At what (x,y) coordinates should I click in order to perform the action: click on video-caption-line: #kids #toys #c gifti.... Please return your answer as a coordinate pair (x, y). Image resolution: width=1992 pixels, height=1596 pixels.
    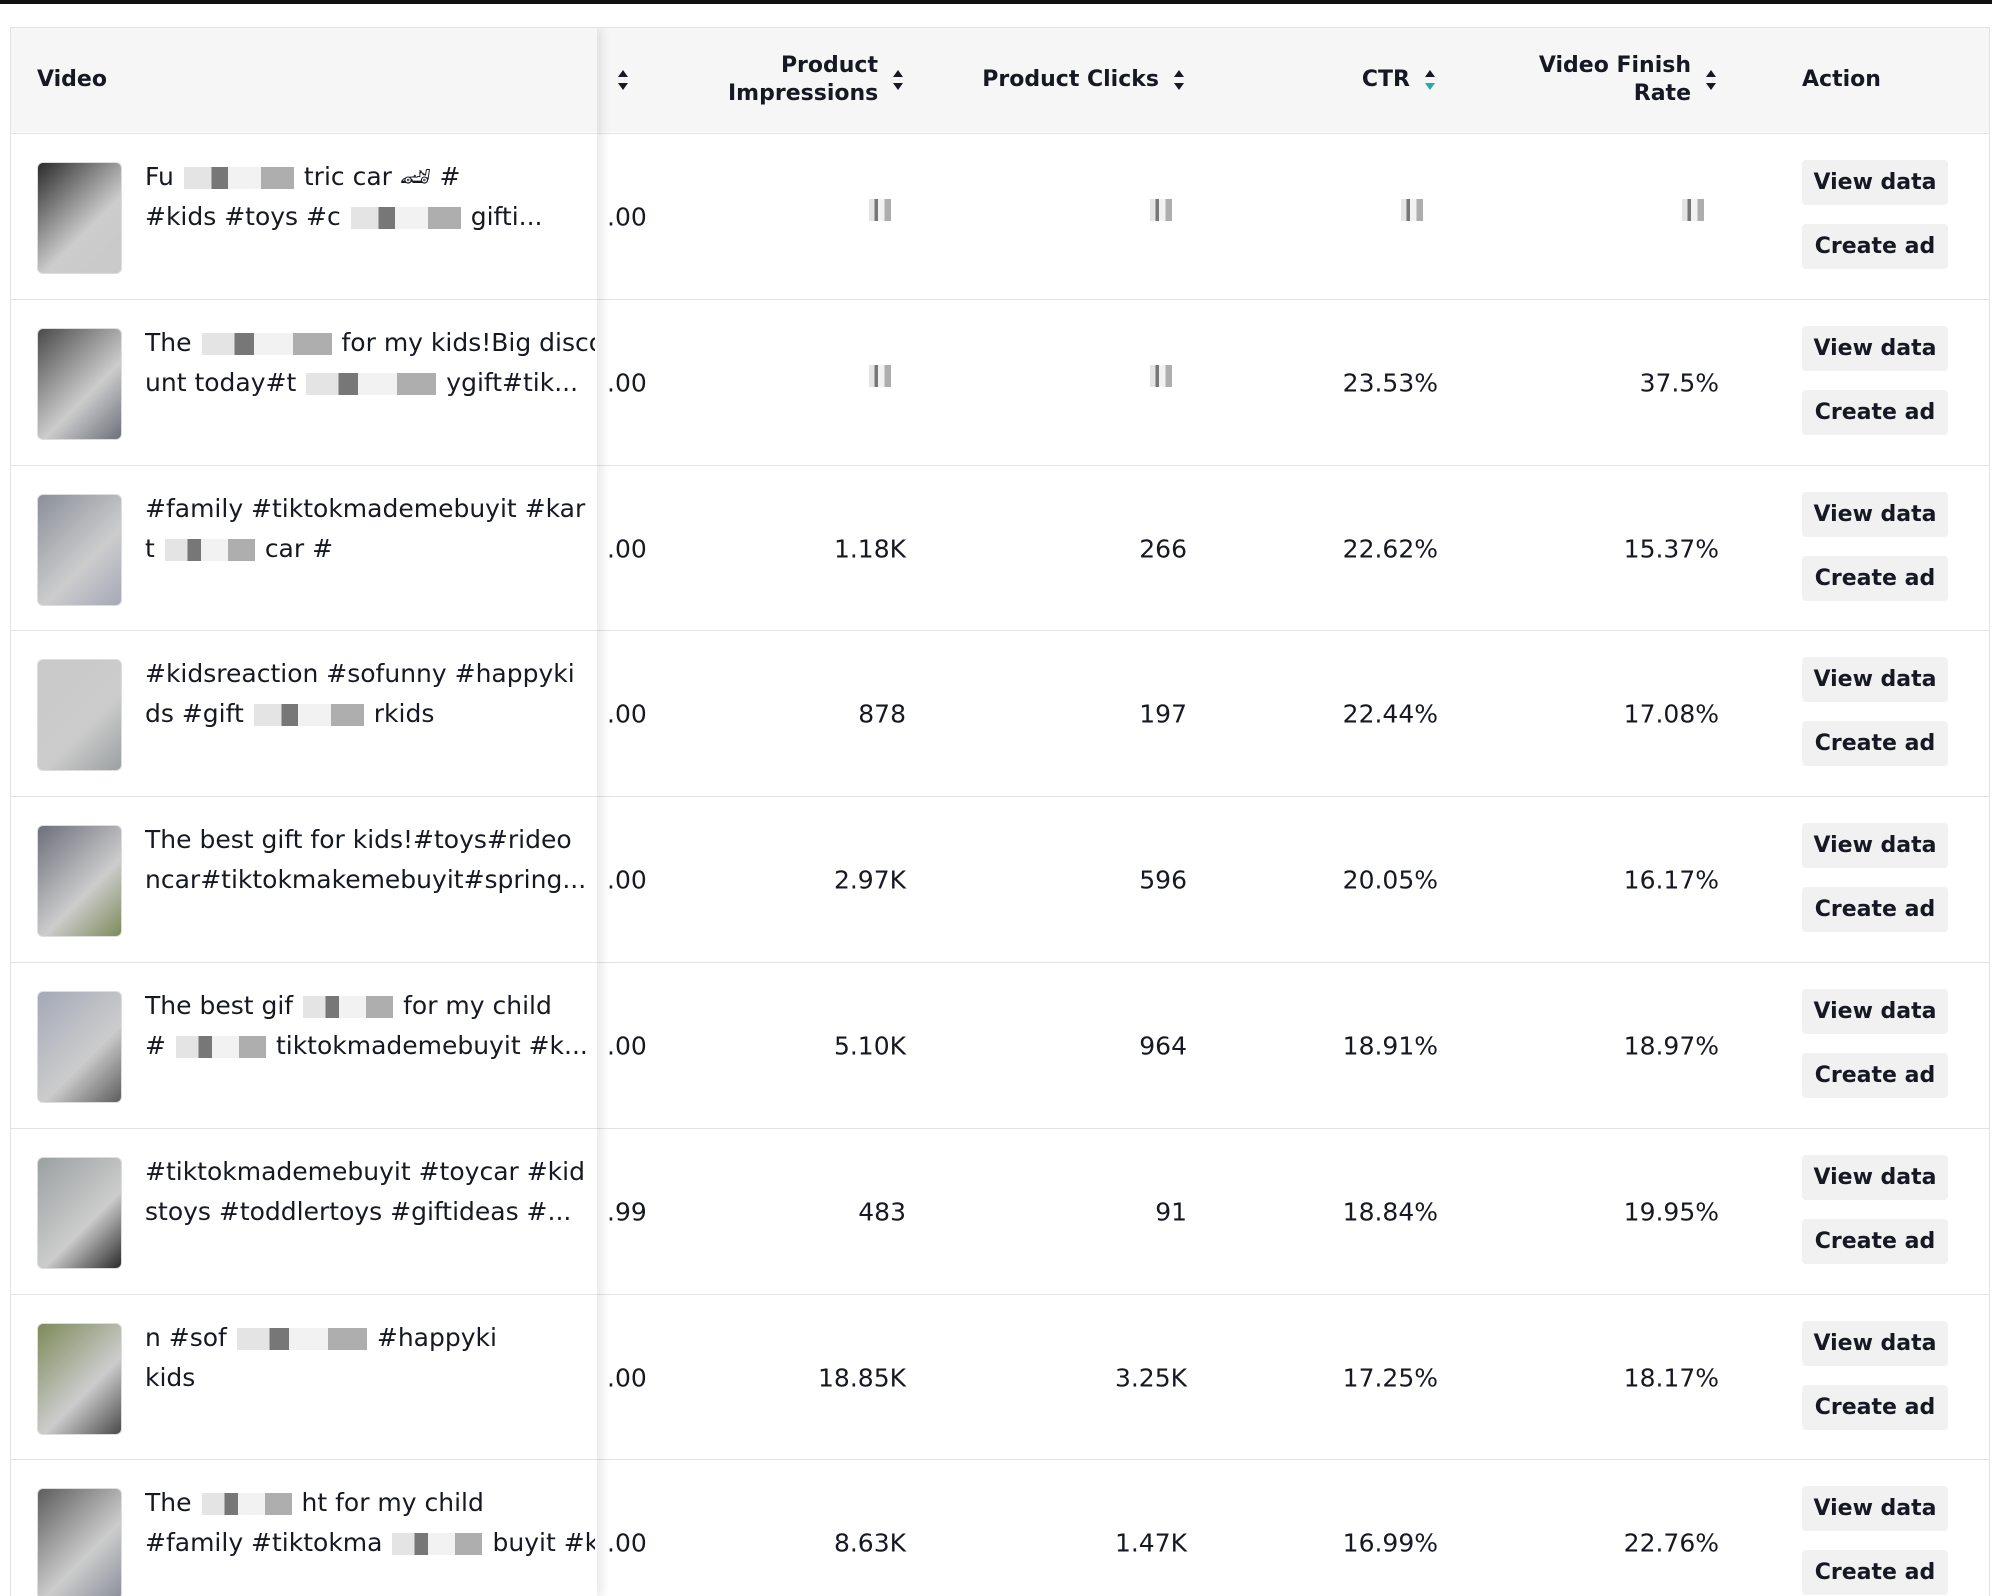
    Looking at the image, I should click on (370, 217).